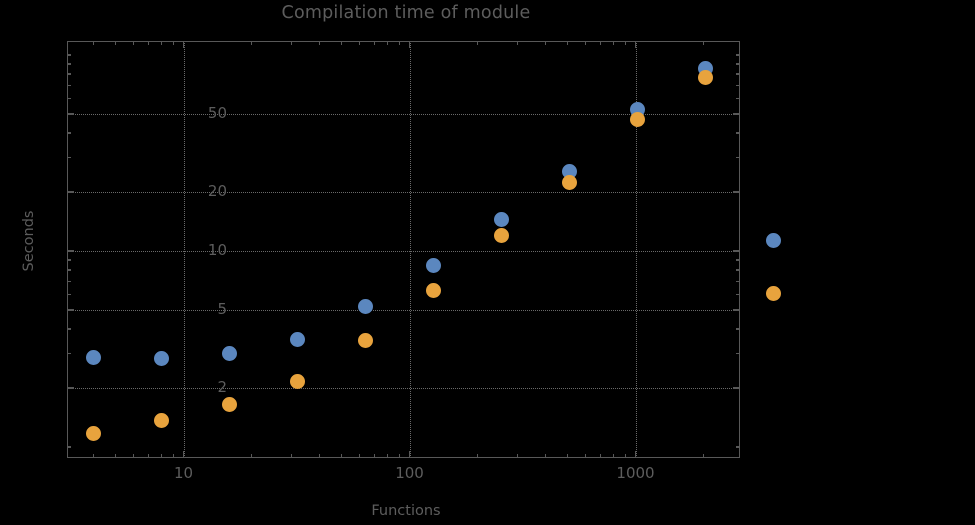 This screenshot has height=525, width=975. I want to click on x-tick-label: 10, so click(183, 473).